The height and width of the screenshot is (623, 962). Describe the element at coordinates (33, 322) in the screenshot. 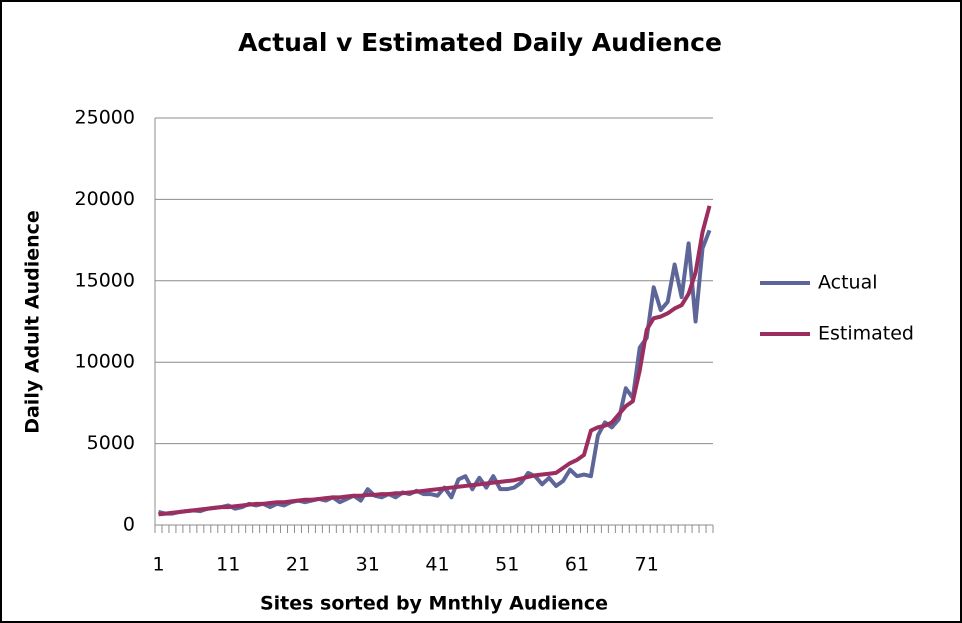

I see `y-axis-label: Daily Adult Audience` at that location.